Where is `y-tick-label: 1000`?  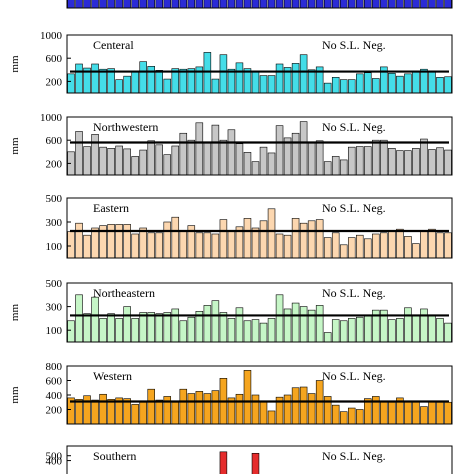 y-tick-label: 1000 is located at coordinates (51, 36).